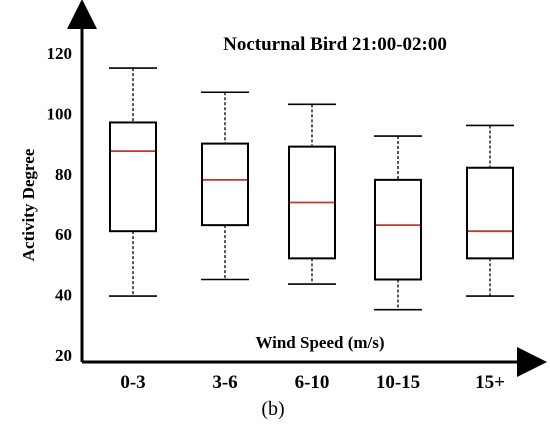 The width and height of the screenshot is (550, 433). I want to click on box-15+, so click(490, 210).